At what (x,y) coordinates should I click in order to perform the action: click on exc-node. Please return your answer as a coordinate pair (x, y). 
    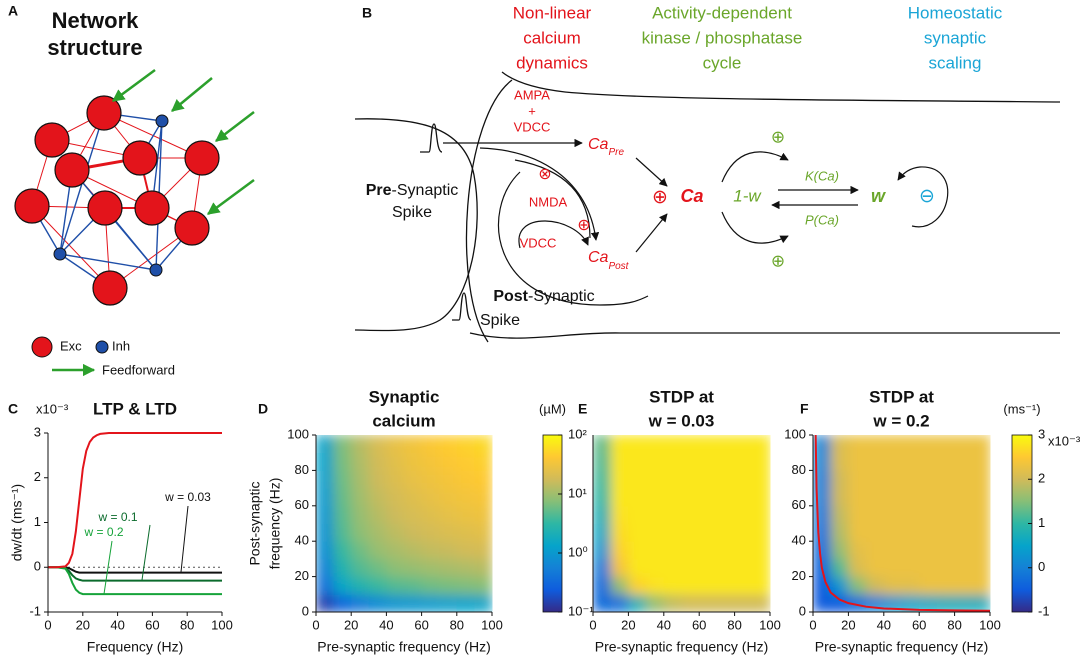
    Looking at the image, I should click on (152, 208).